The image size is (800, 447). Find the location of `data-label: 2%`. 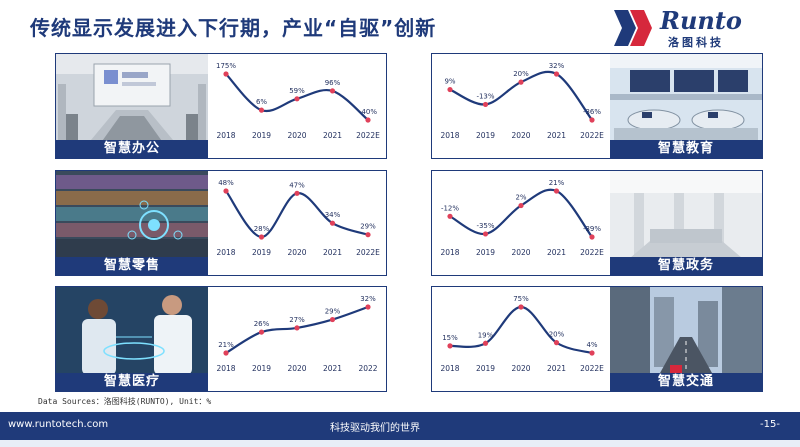

data-label: 2% is located at coordinates (520, 198).